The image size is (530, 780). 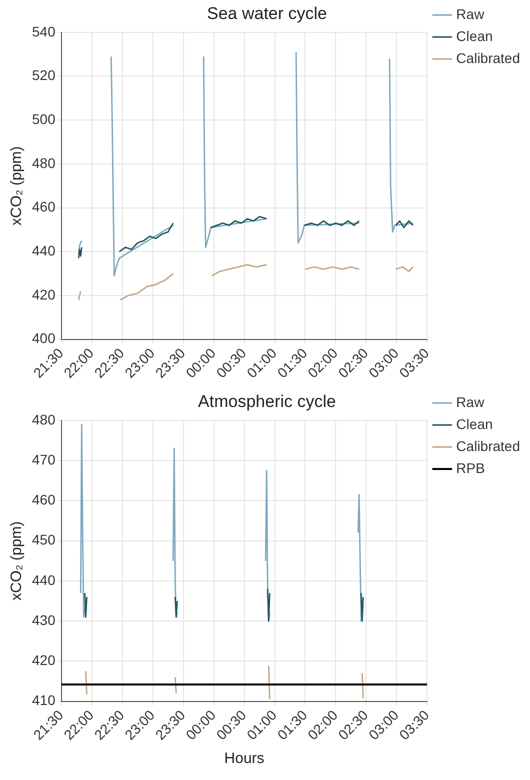 I want to click on chart-title: Sea water cycle, so click(x=267, y=13).